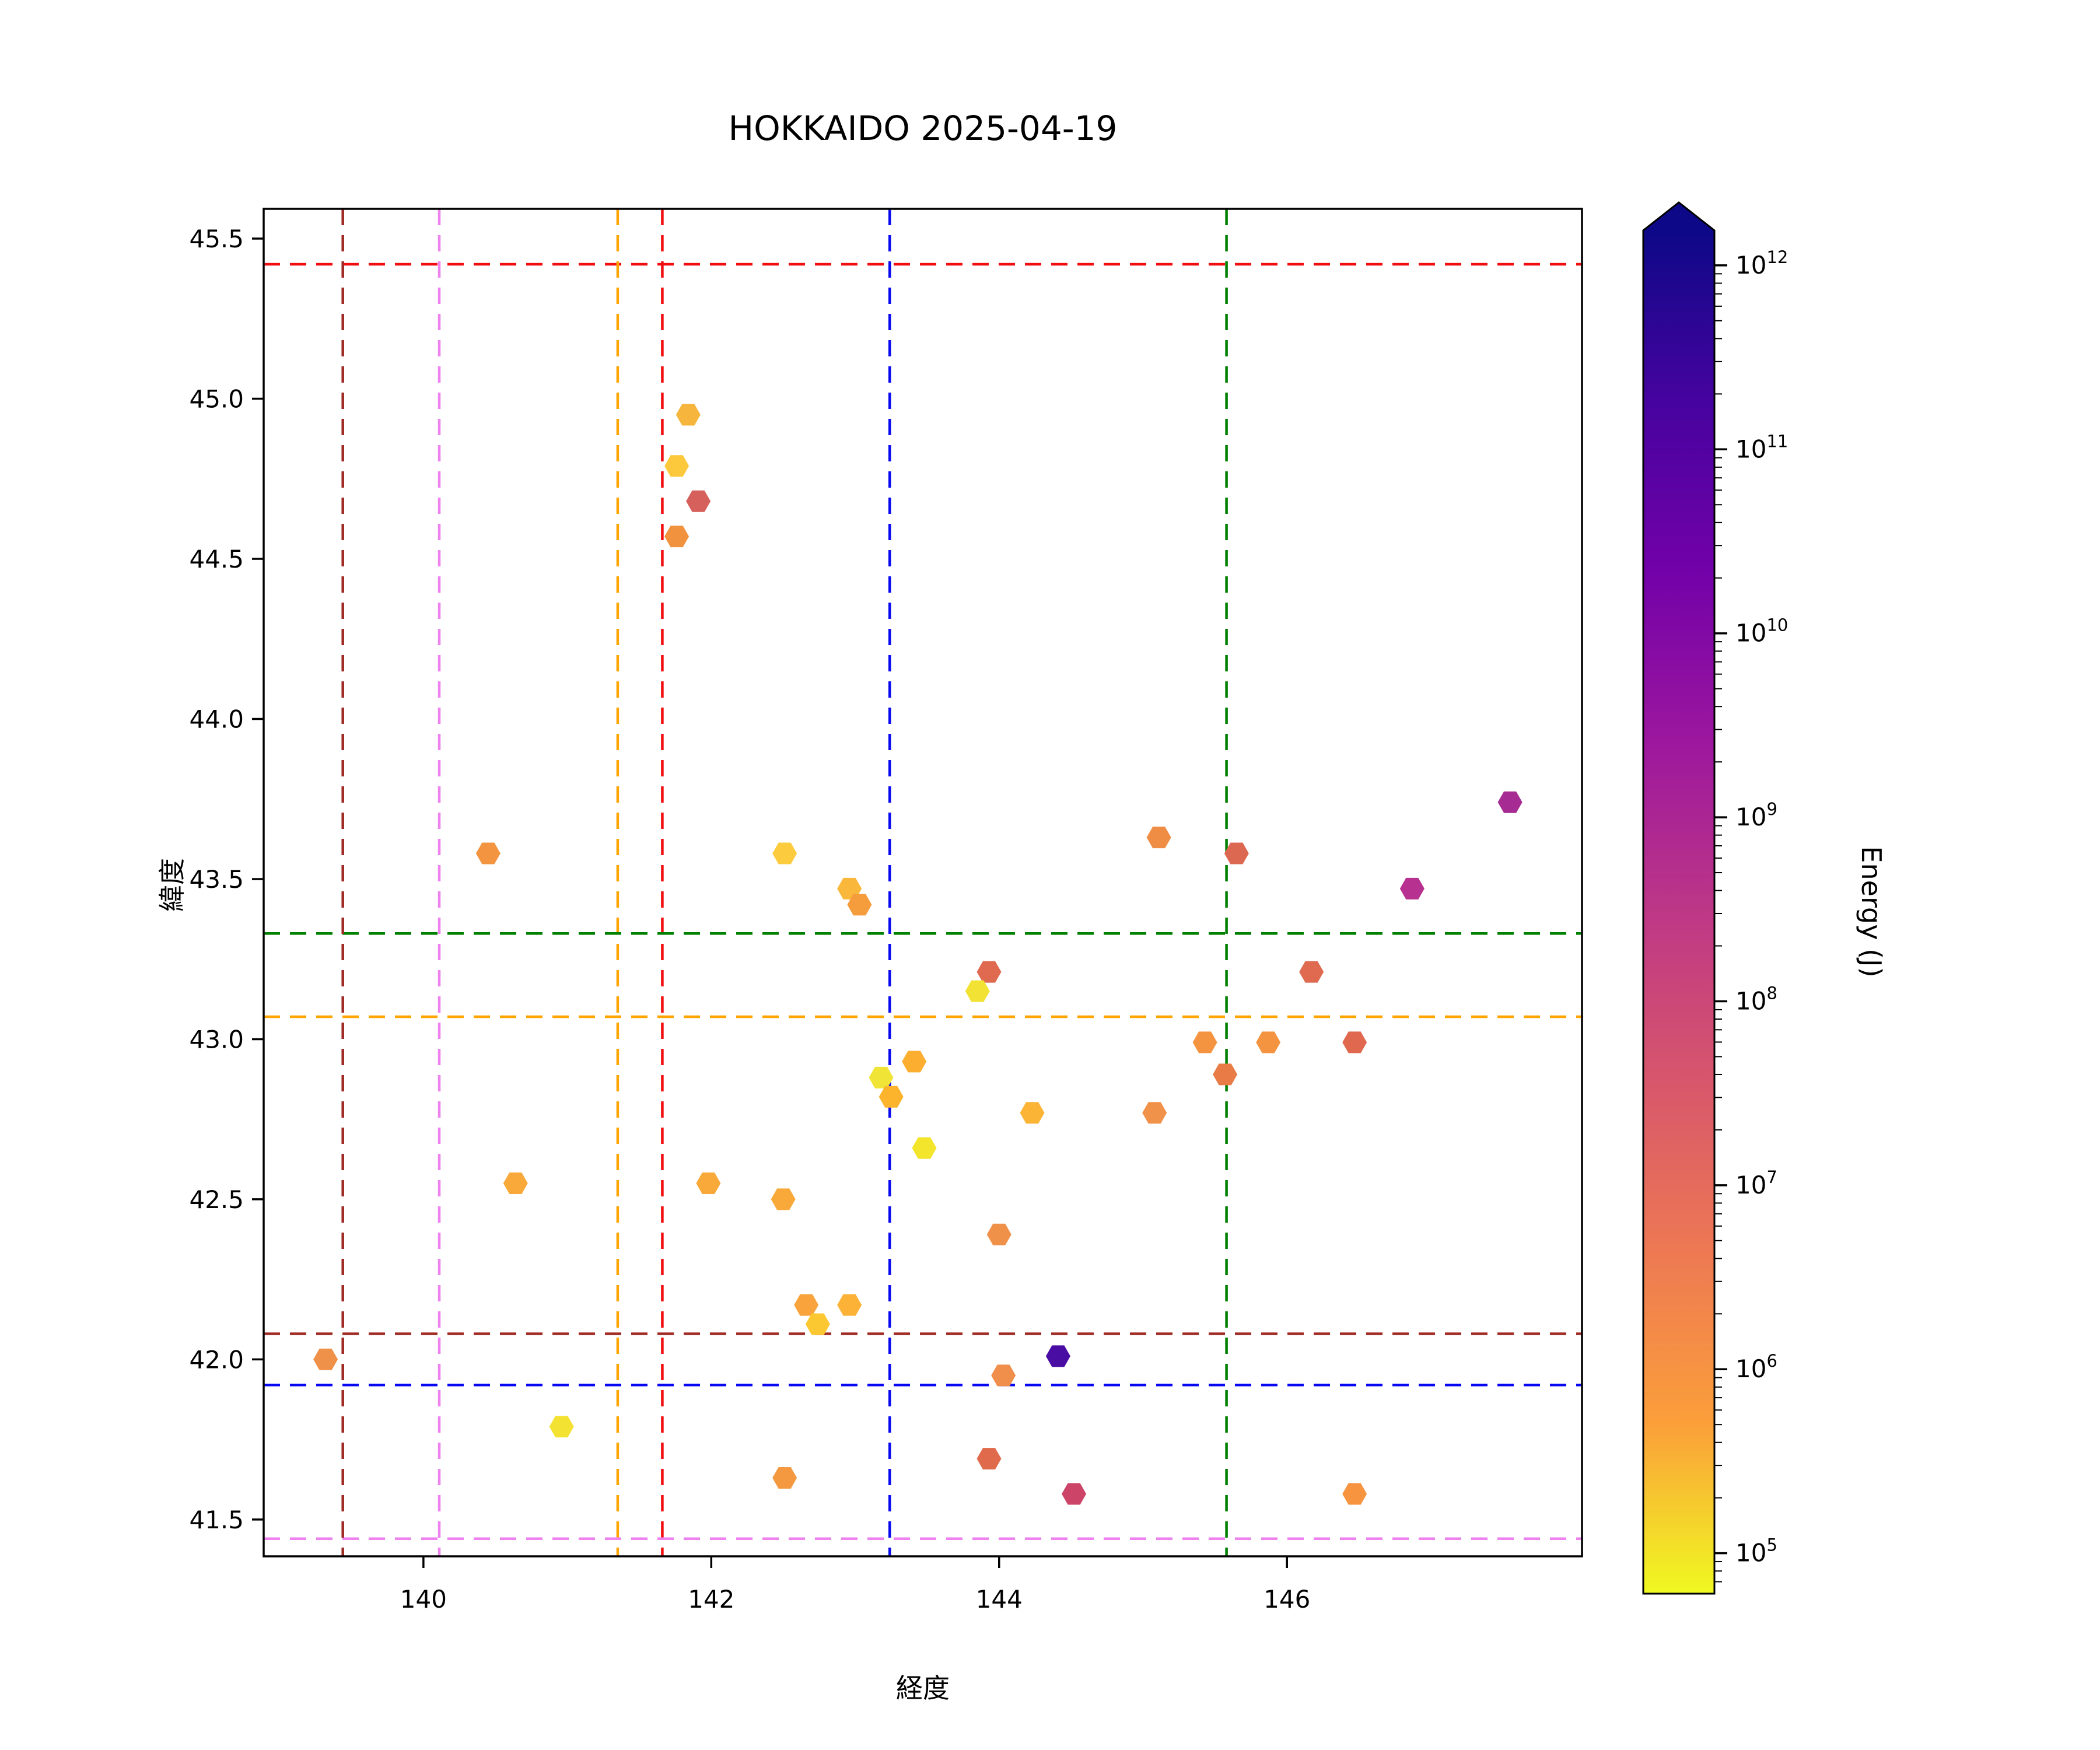 The width and height of the screenshot is (2100, 1750). I want to click on x-tick-label: 142, so click(711, 1599).